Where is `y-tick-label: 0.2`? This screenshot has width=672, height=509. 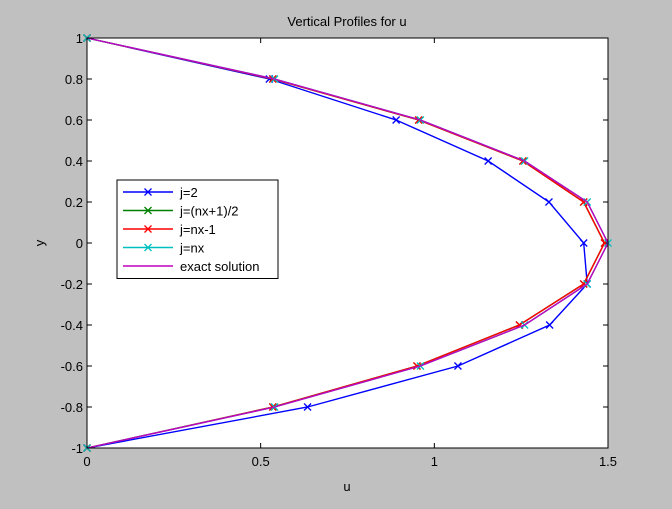 y-tick-label: 0.2 is located at coordinates (74, 202).